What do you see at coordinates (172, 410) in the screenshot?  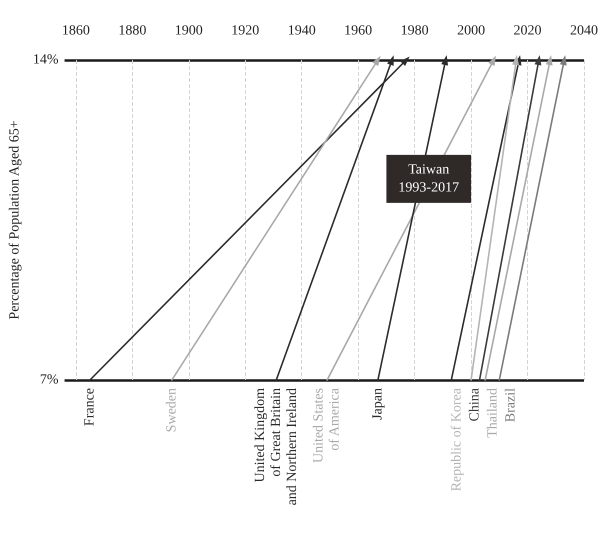 I see `text: Sweden` at bounding box center [172, 410].